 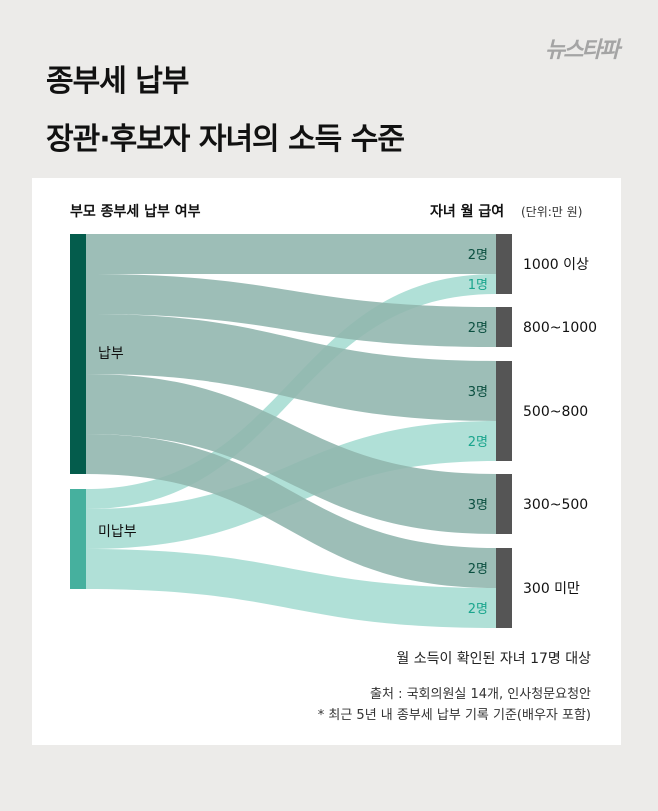 I want to click on flow-label-5: 3명, so click(x=478, y=505).